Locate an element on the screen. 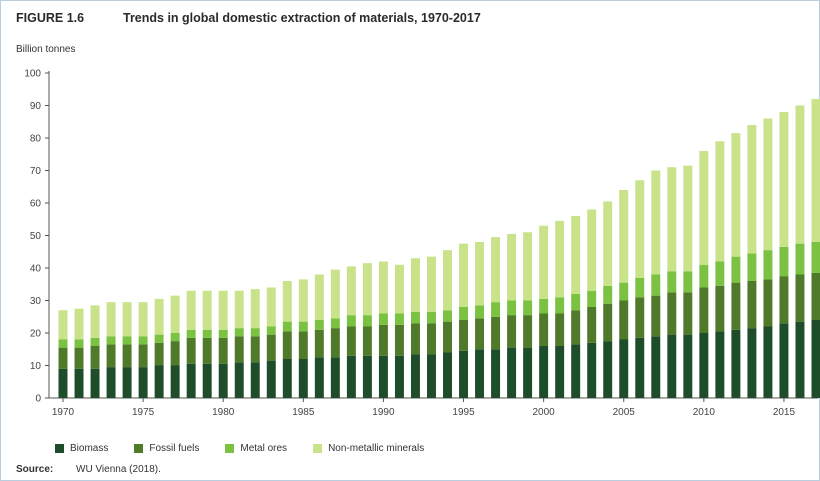 The height and width of the screenshot is (481, 820). y-tick-label: 50 is located at coordinates (36, 236).